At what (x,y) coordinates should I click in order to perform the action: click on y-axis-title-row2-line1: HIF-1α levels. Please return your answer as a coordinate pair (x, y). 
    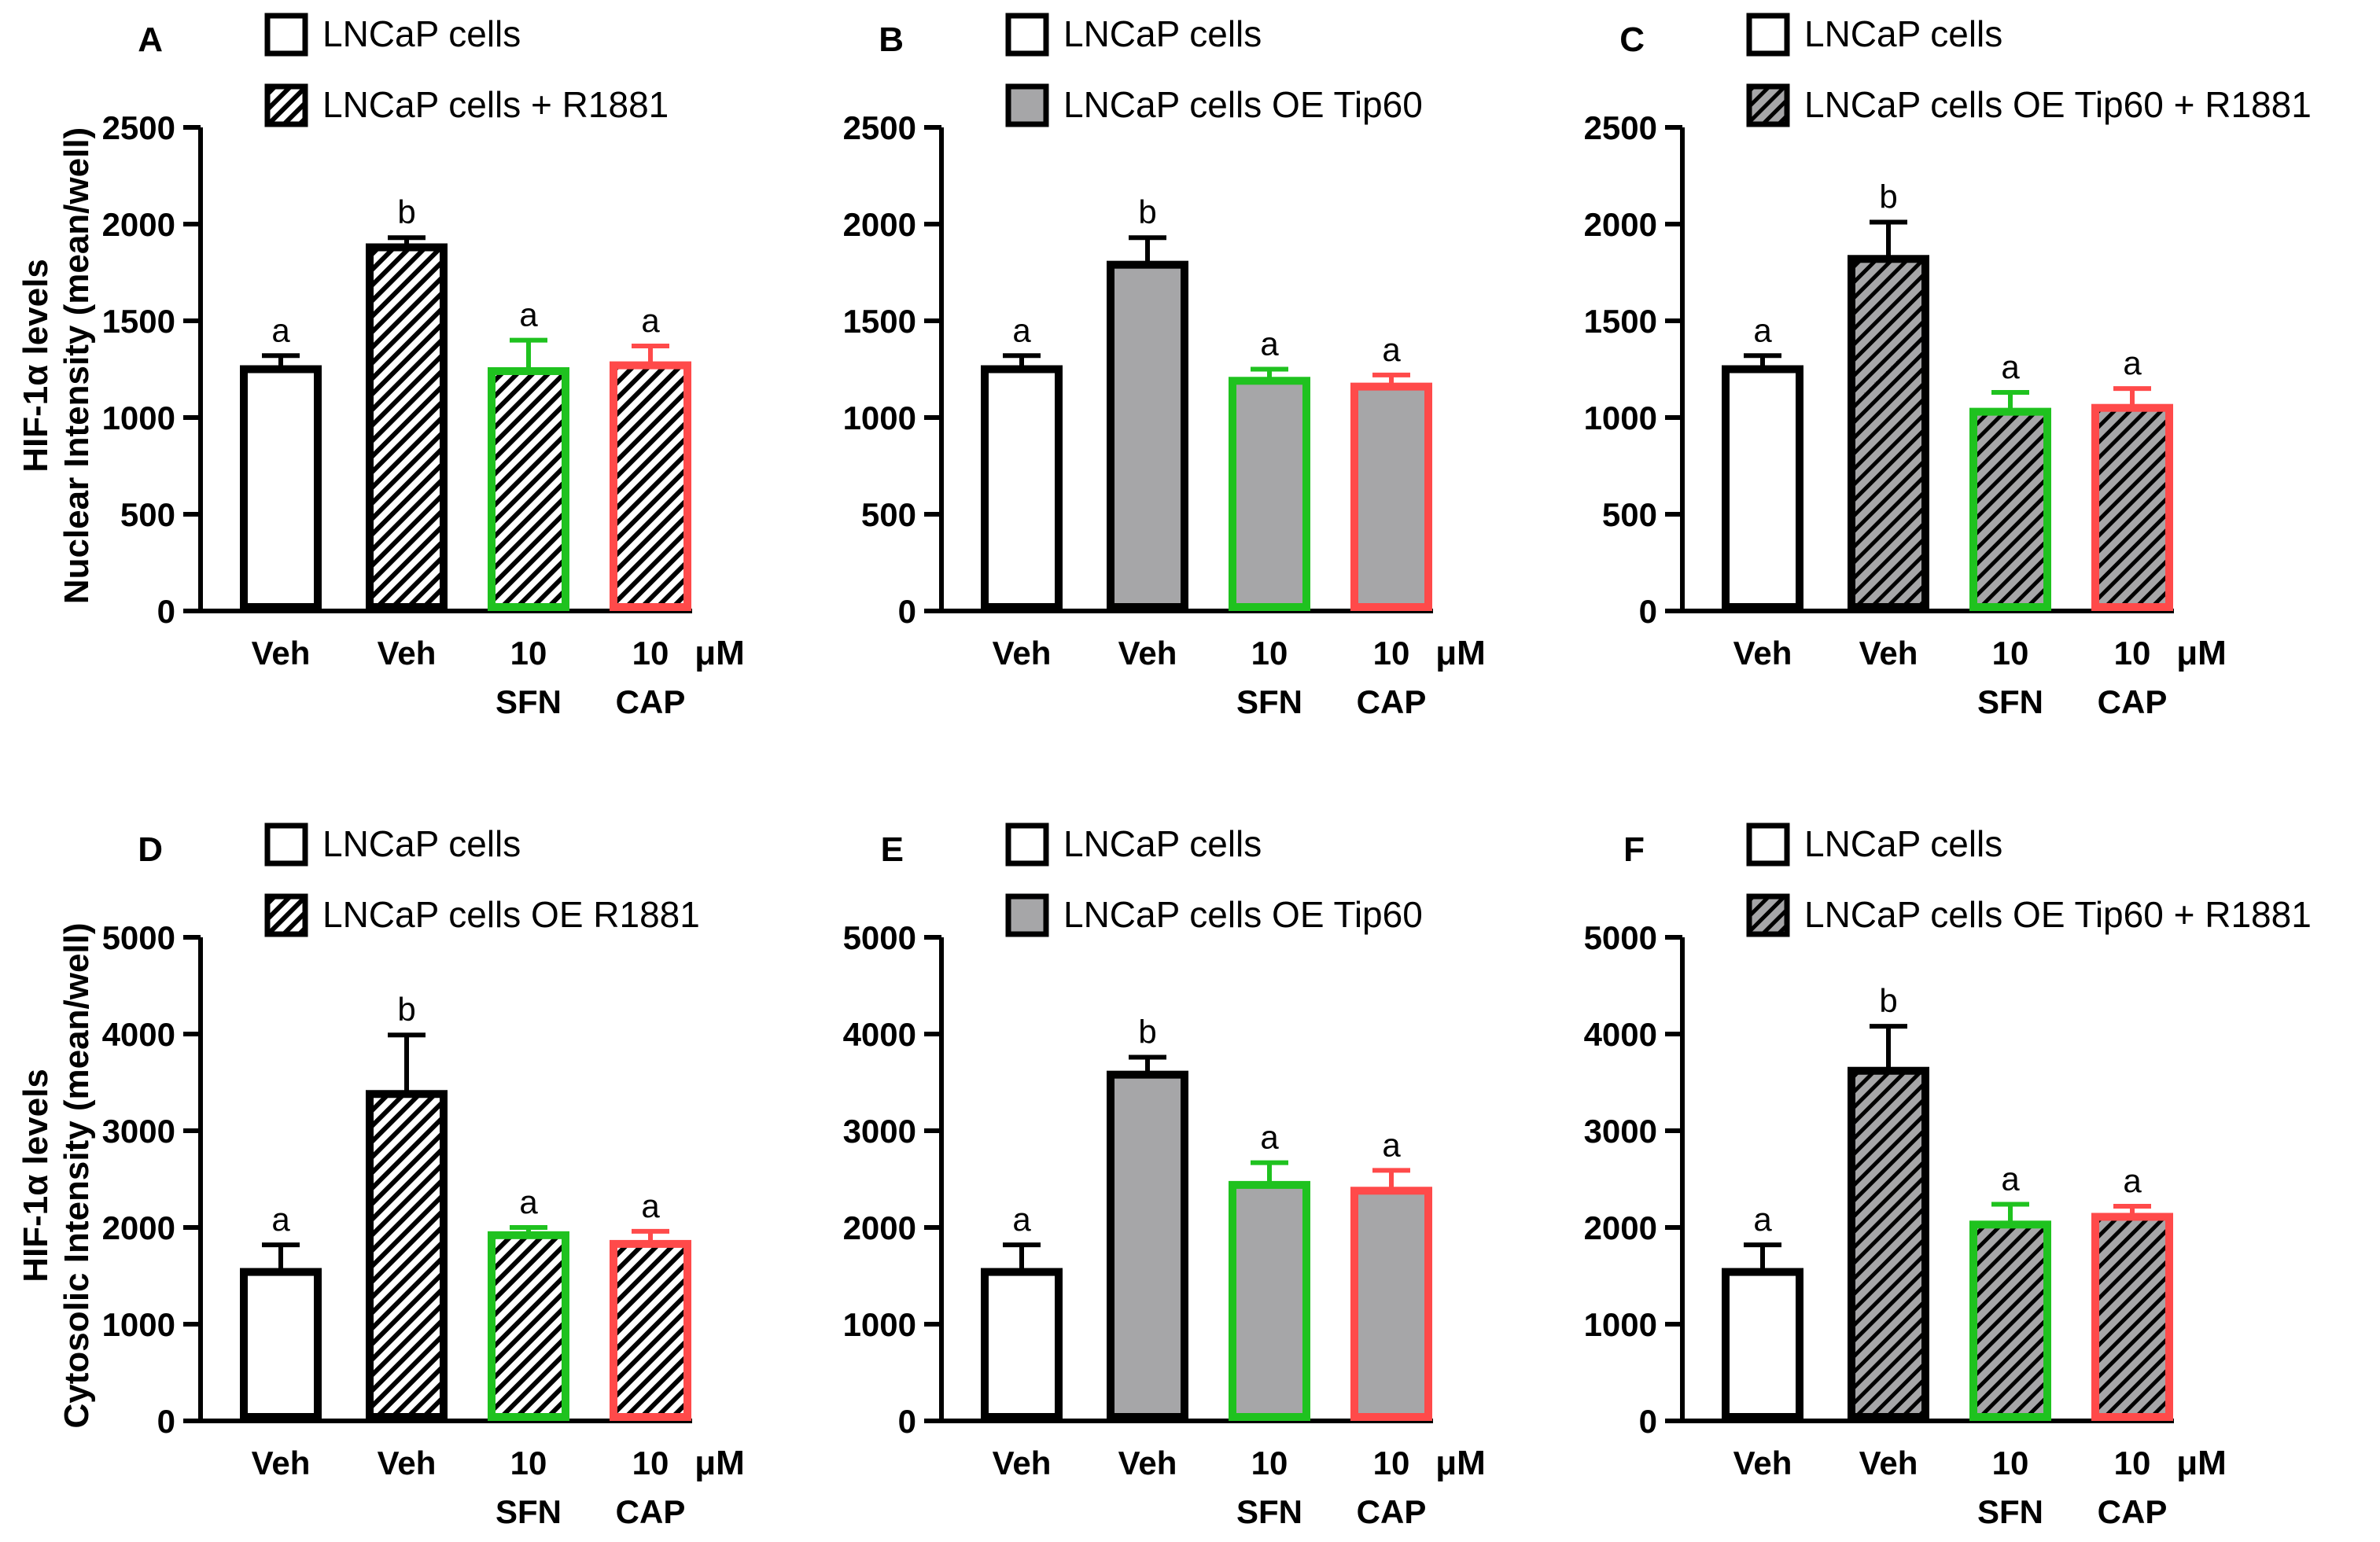
    Looking at the image, I should click on (36, 1176).